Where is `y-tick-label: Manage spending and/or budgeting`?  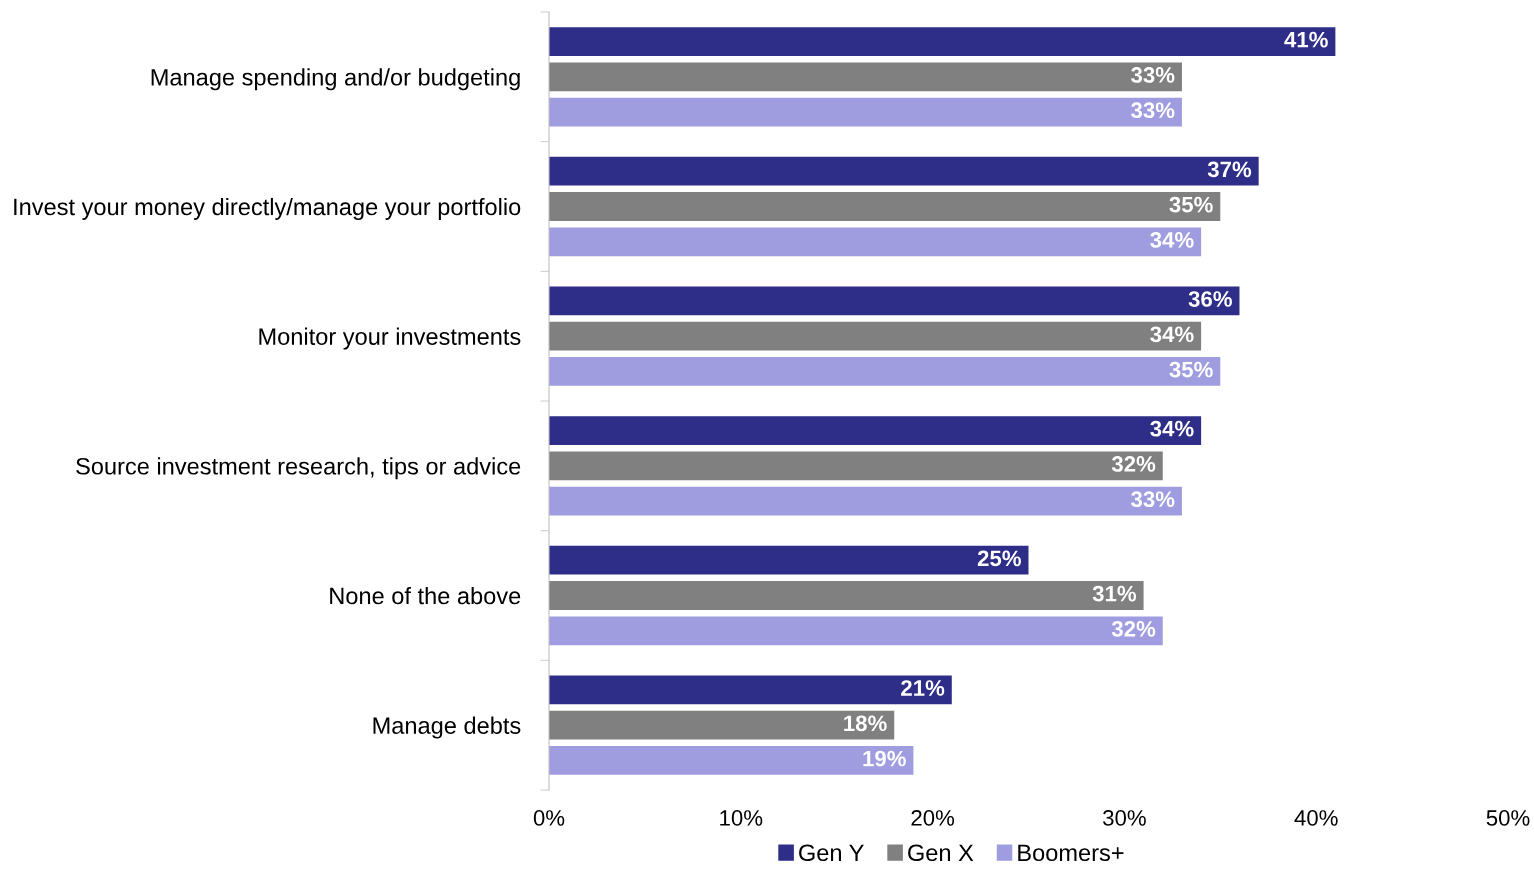 y-tick-label: Manage spending and/or budgeting is located at coordinates (335, 79).